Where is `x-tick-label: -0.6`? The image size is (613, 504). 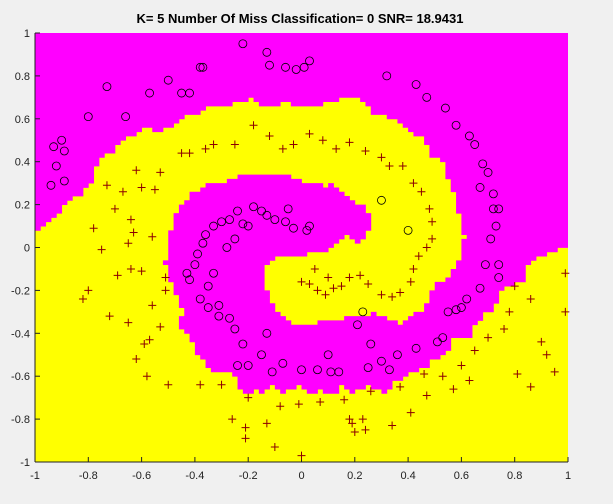
x-tick-label: -0.6 is located at coordinates (141, 476).